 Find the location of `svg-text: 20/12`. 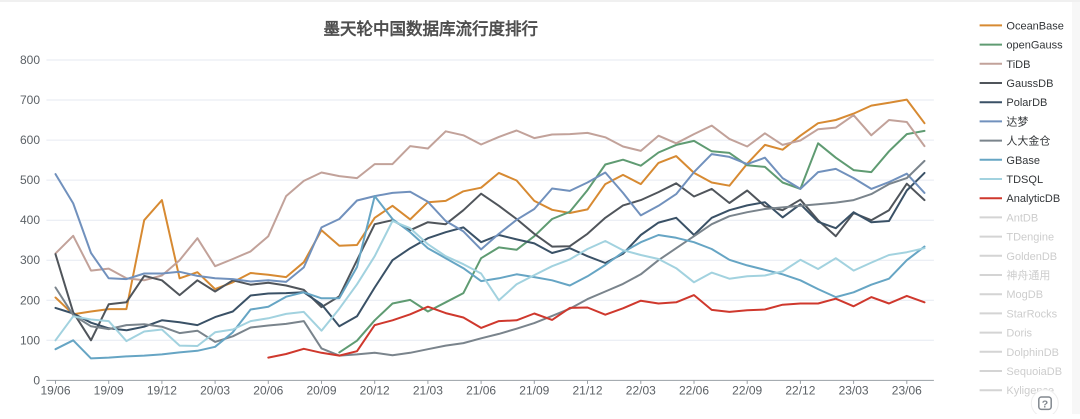

svg-text: 20/12 is located at coordinates (375, 391).